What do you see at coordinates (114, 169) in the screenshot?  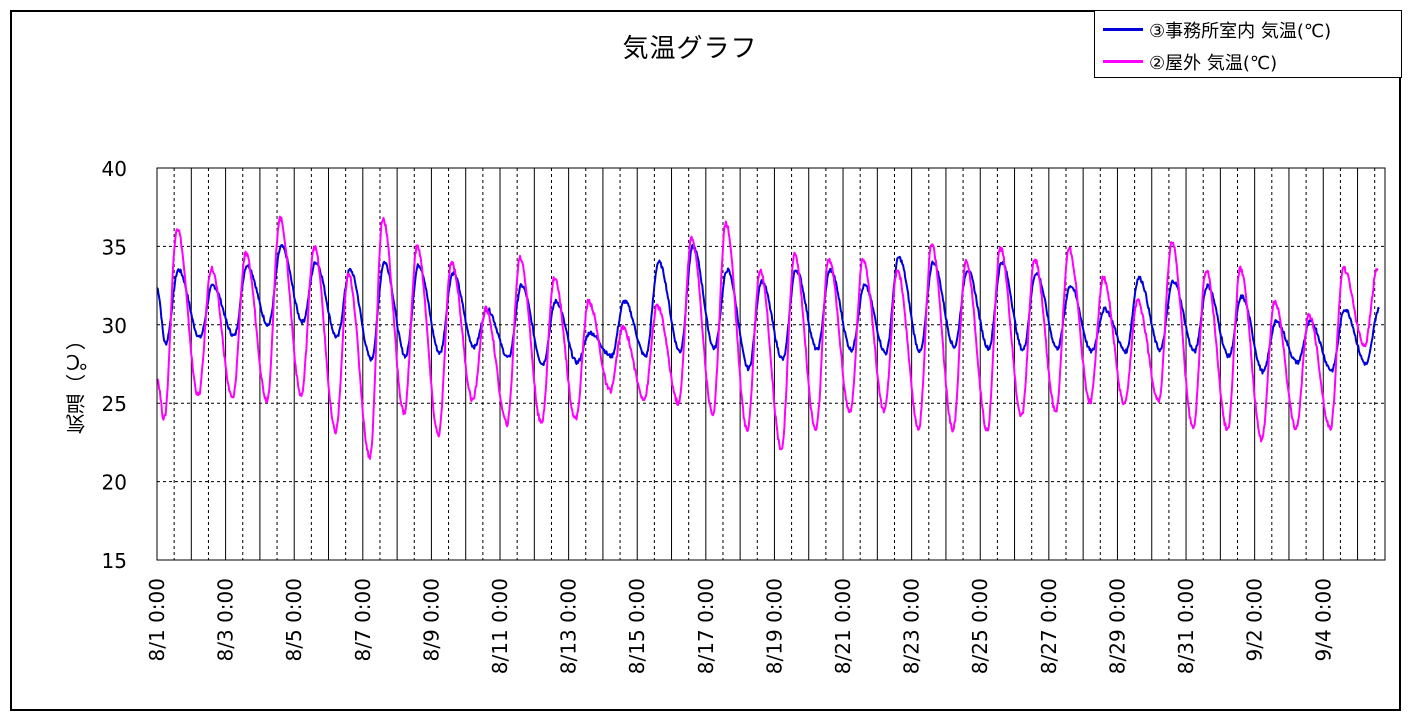 I see `y-tick-label: 40` at bounding box center [114, 169].